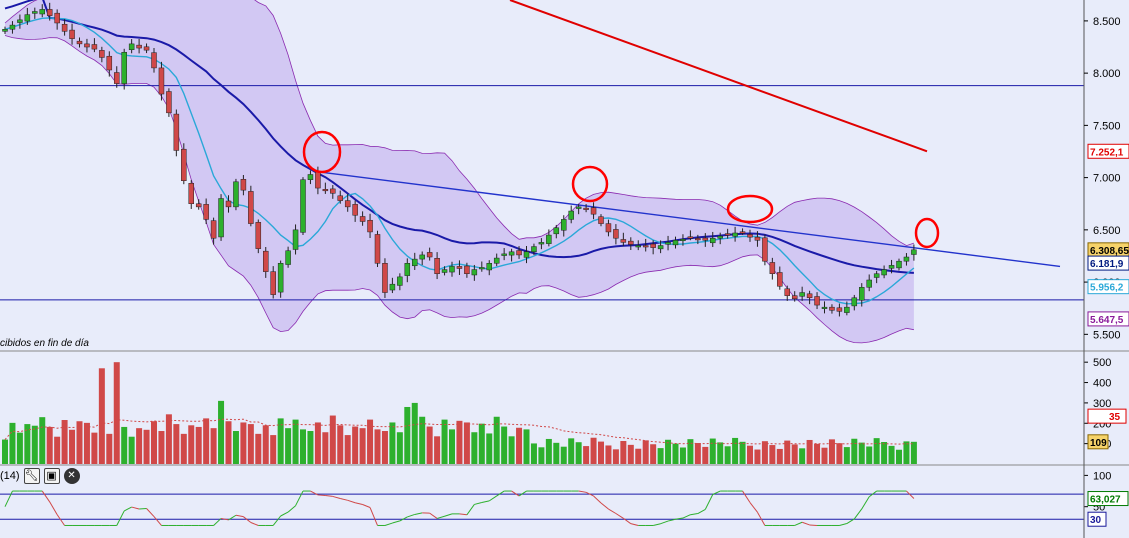 The image size is (1129, 538). I want to click on close-icon: ✕, so click(71, 475).